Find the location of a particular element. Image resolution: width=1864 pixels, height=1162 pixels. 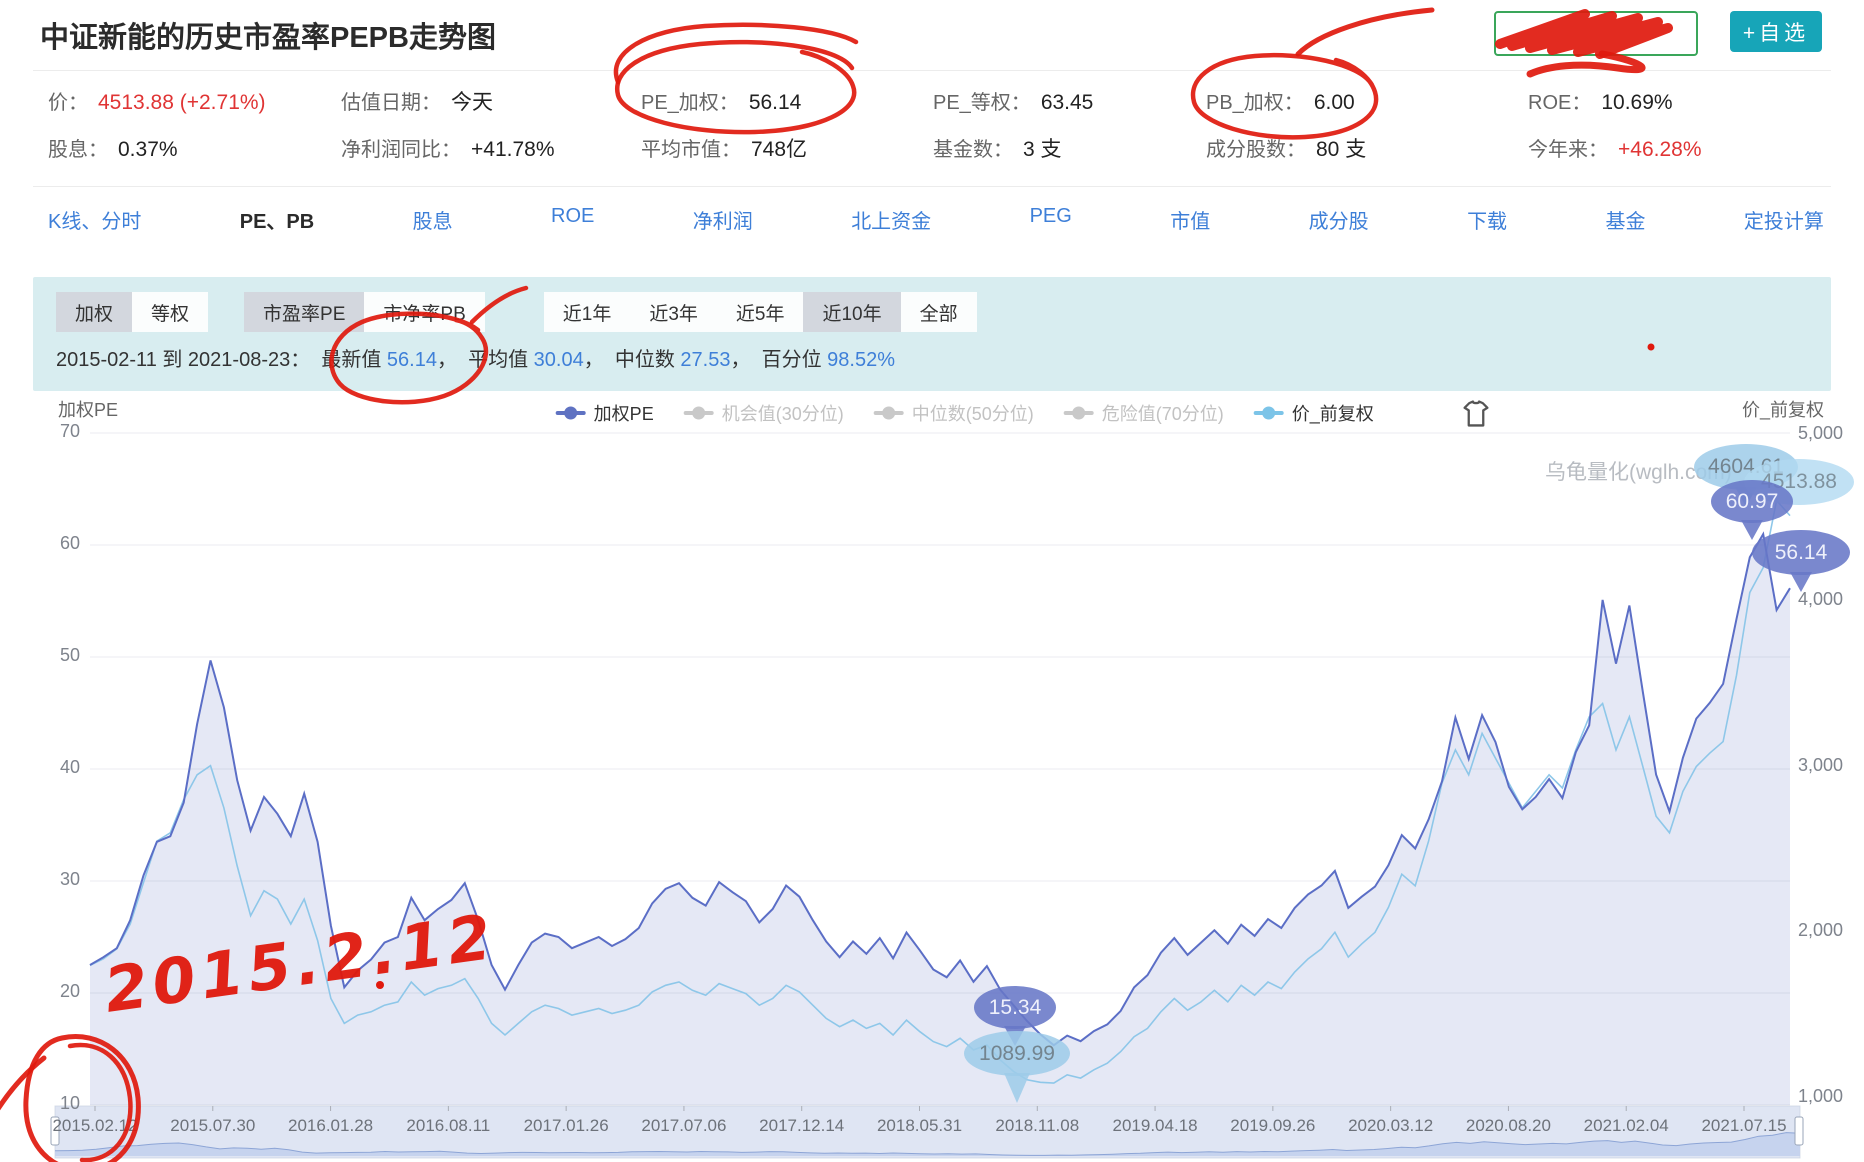

legend-item-中位数(50分位): 中位数(50分位) is located at coordinates (953, 413).